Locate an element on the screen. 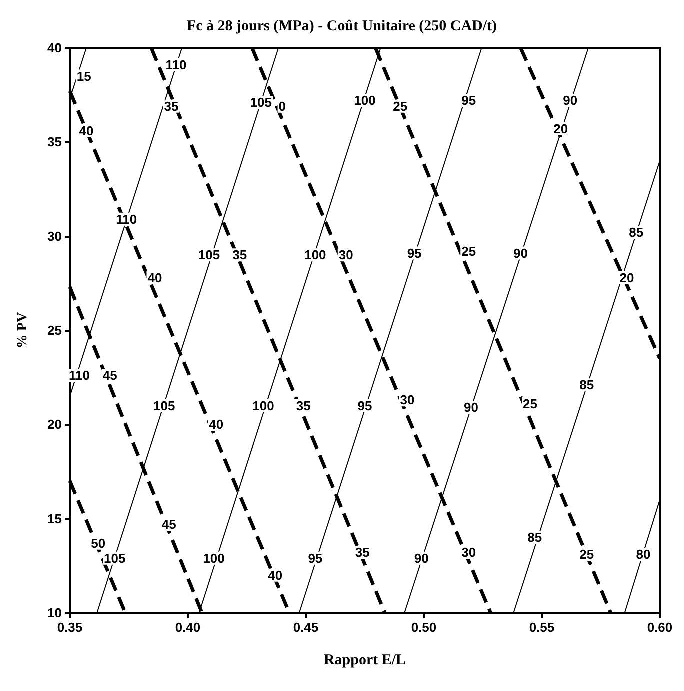  x-tick-label: 0.40 is located at coordinates (188, 627).